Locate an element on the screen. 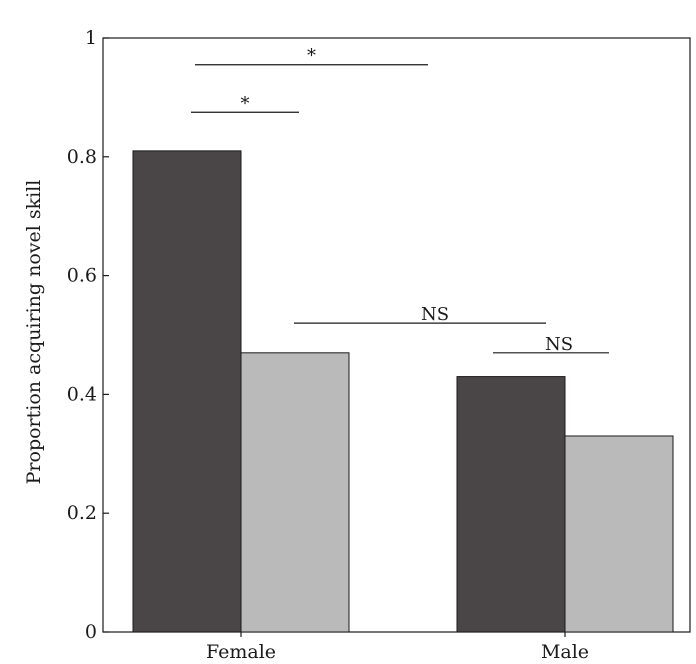 The height and width of the screenshot is (664, 696). y-tick-label: 0 is located at coordinates (91, 632).